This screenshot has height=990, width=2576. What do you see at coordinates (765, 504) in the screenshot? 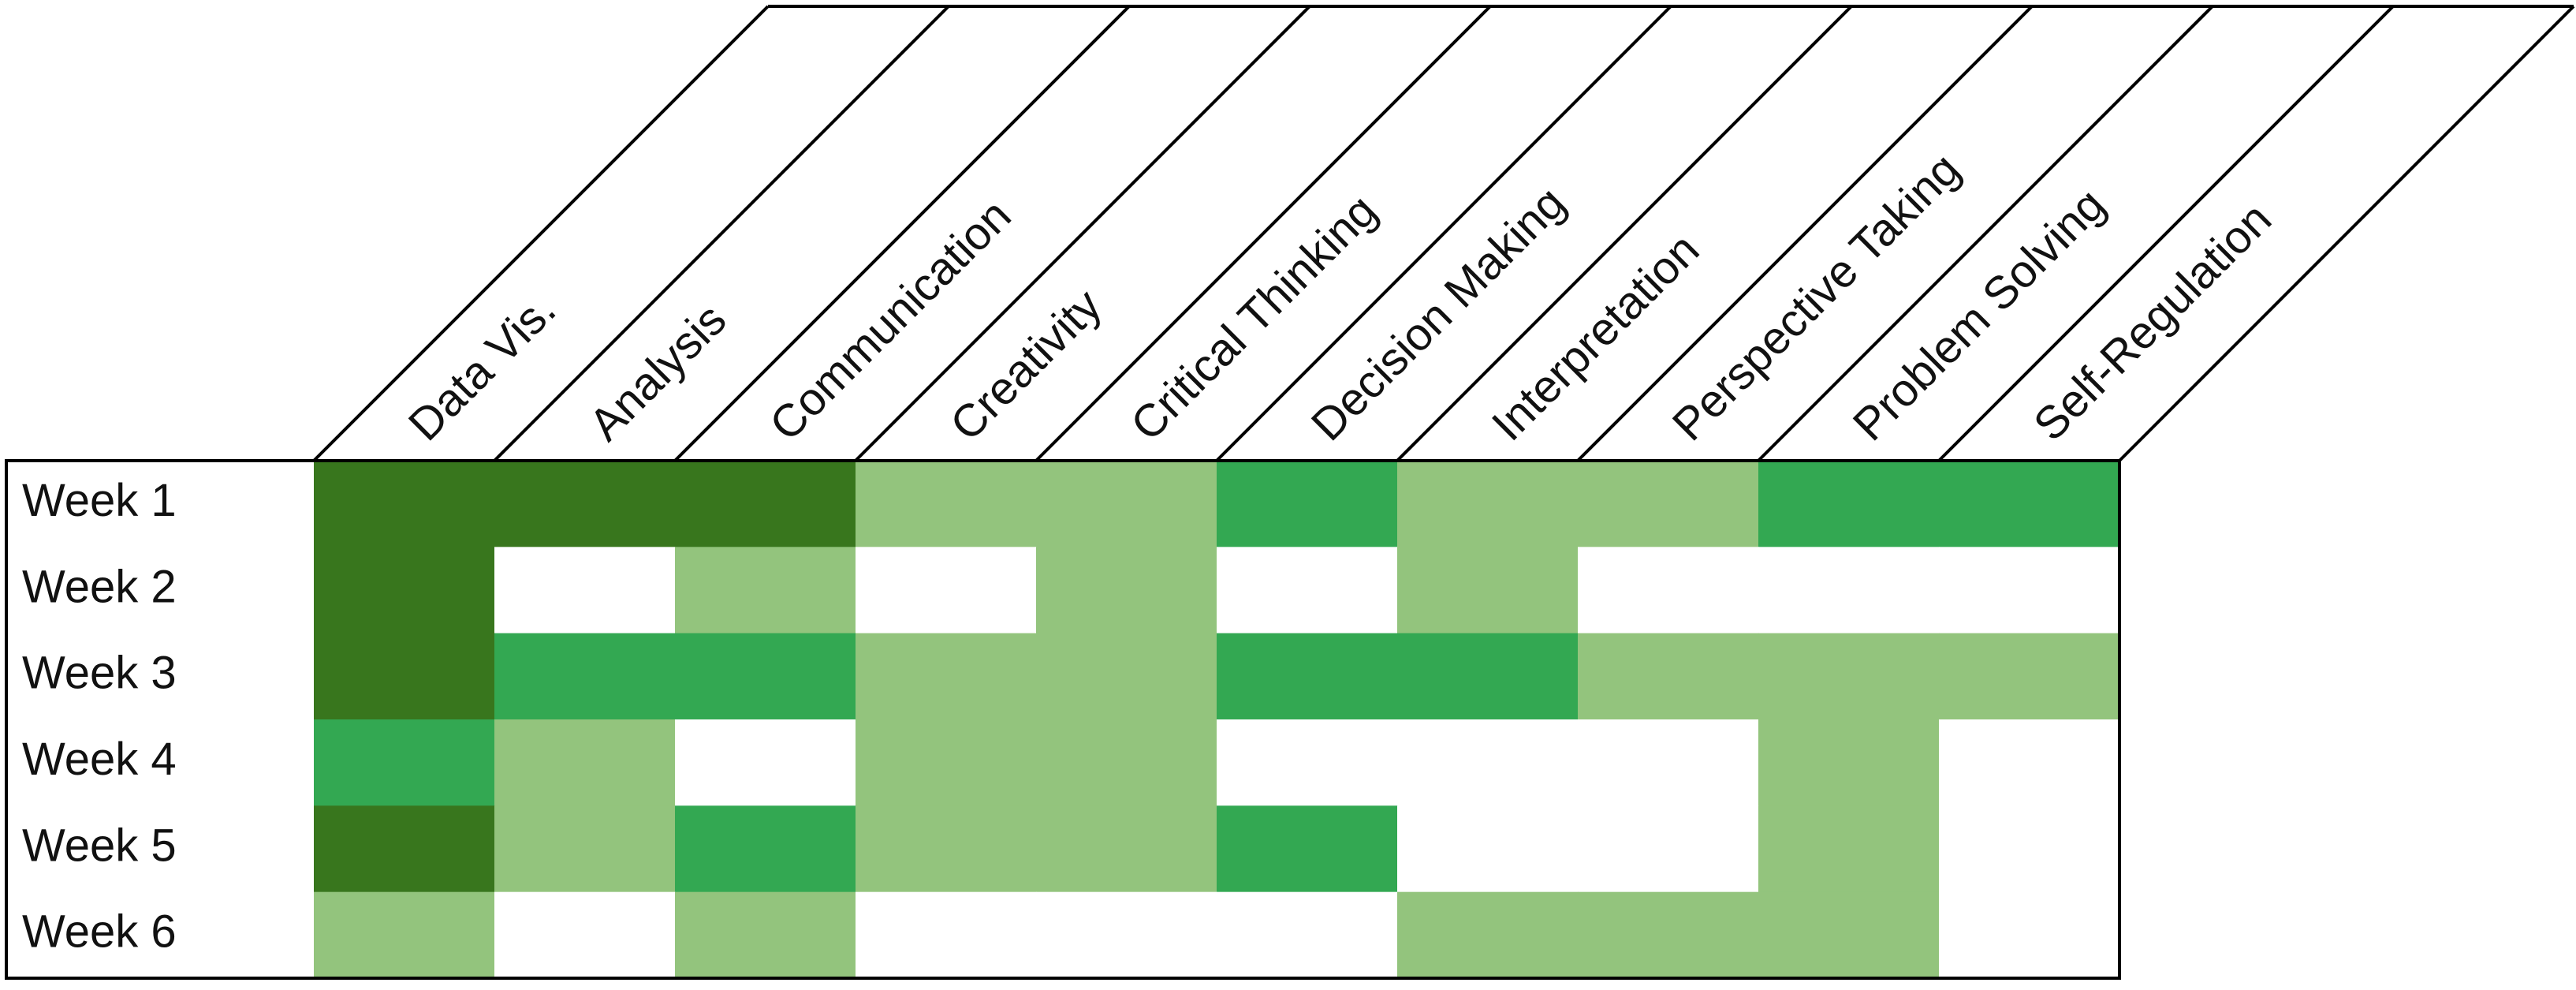
I see `cell-week-1-communication` at bounding box center [765, 504].